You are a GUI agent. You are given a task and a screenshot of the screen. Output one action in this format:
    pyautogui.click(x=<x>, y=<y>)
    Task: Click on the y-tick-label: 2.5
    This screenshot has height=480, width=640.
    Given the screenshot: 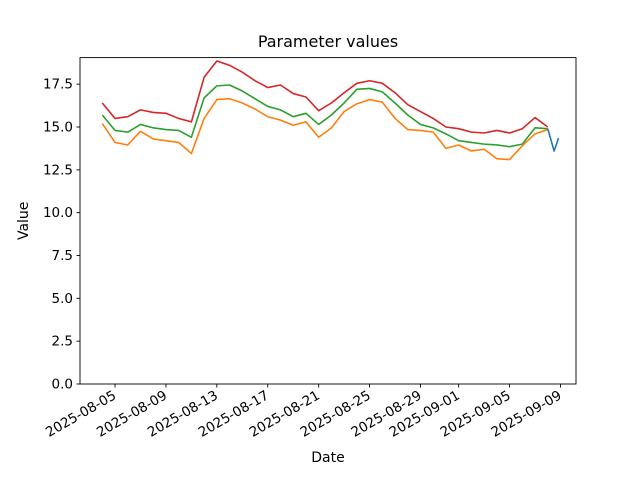 What is the action you would take?
    pyautogui.click(x=62, y=342)
    